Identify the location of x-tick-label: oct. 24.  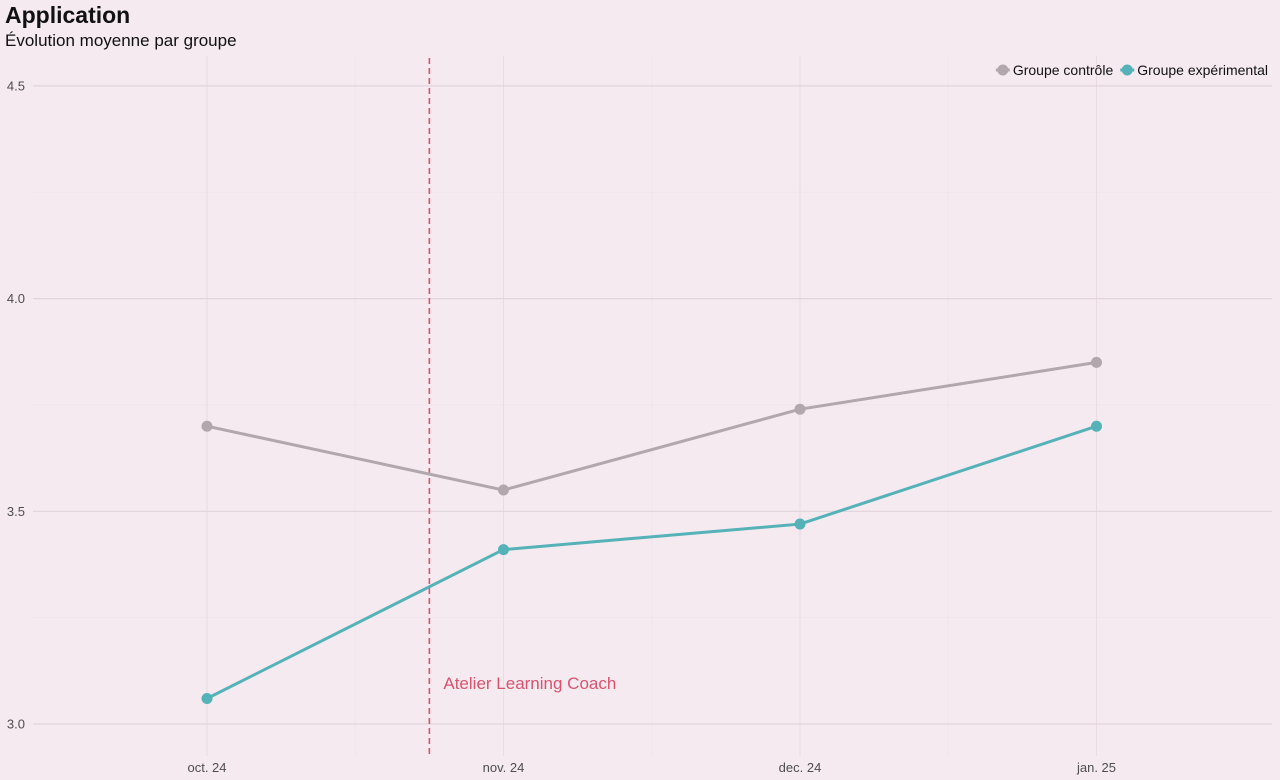
(206, 767).